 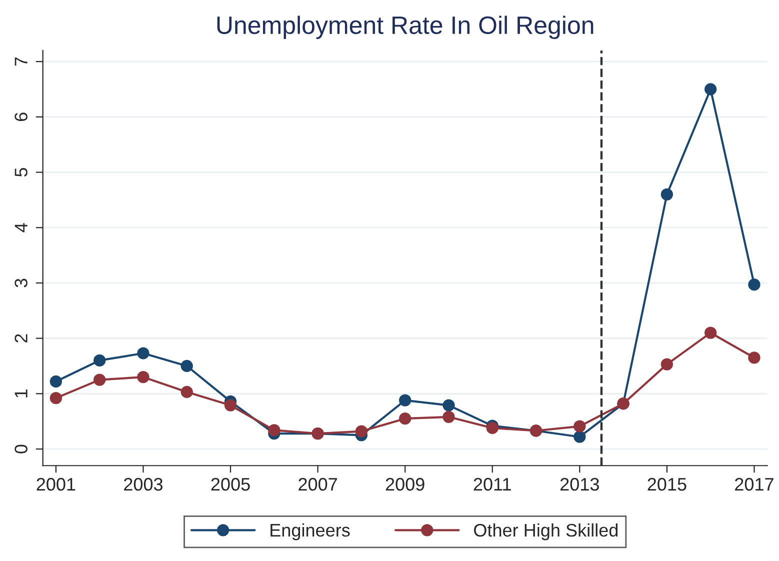 I want to click on x-tick-label: 2001, so click(x=56, y=484).